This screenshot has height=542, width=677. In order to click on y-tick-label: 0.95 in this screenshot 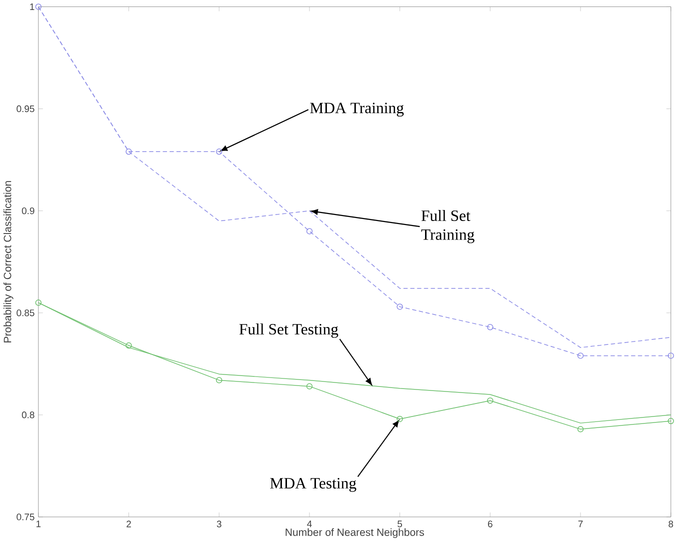, I will do `click(25, 109)`.